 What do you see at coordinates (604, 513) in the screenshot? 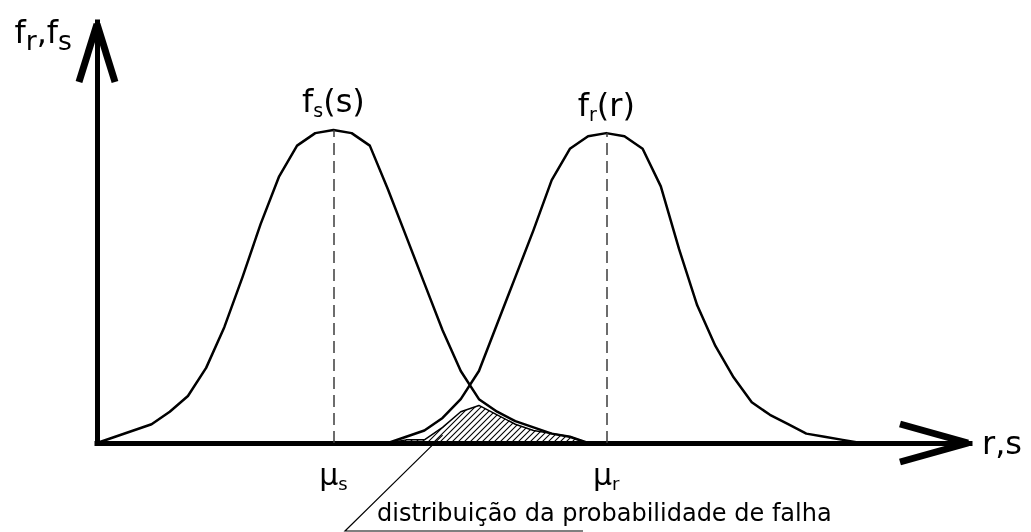
I see `text: distribuição da probabilidade de falha` at bounding box center [604, 513].